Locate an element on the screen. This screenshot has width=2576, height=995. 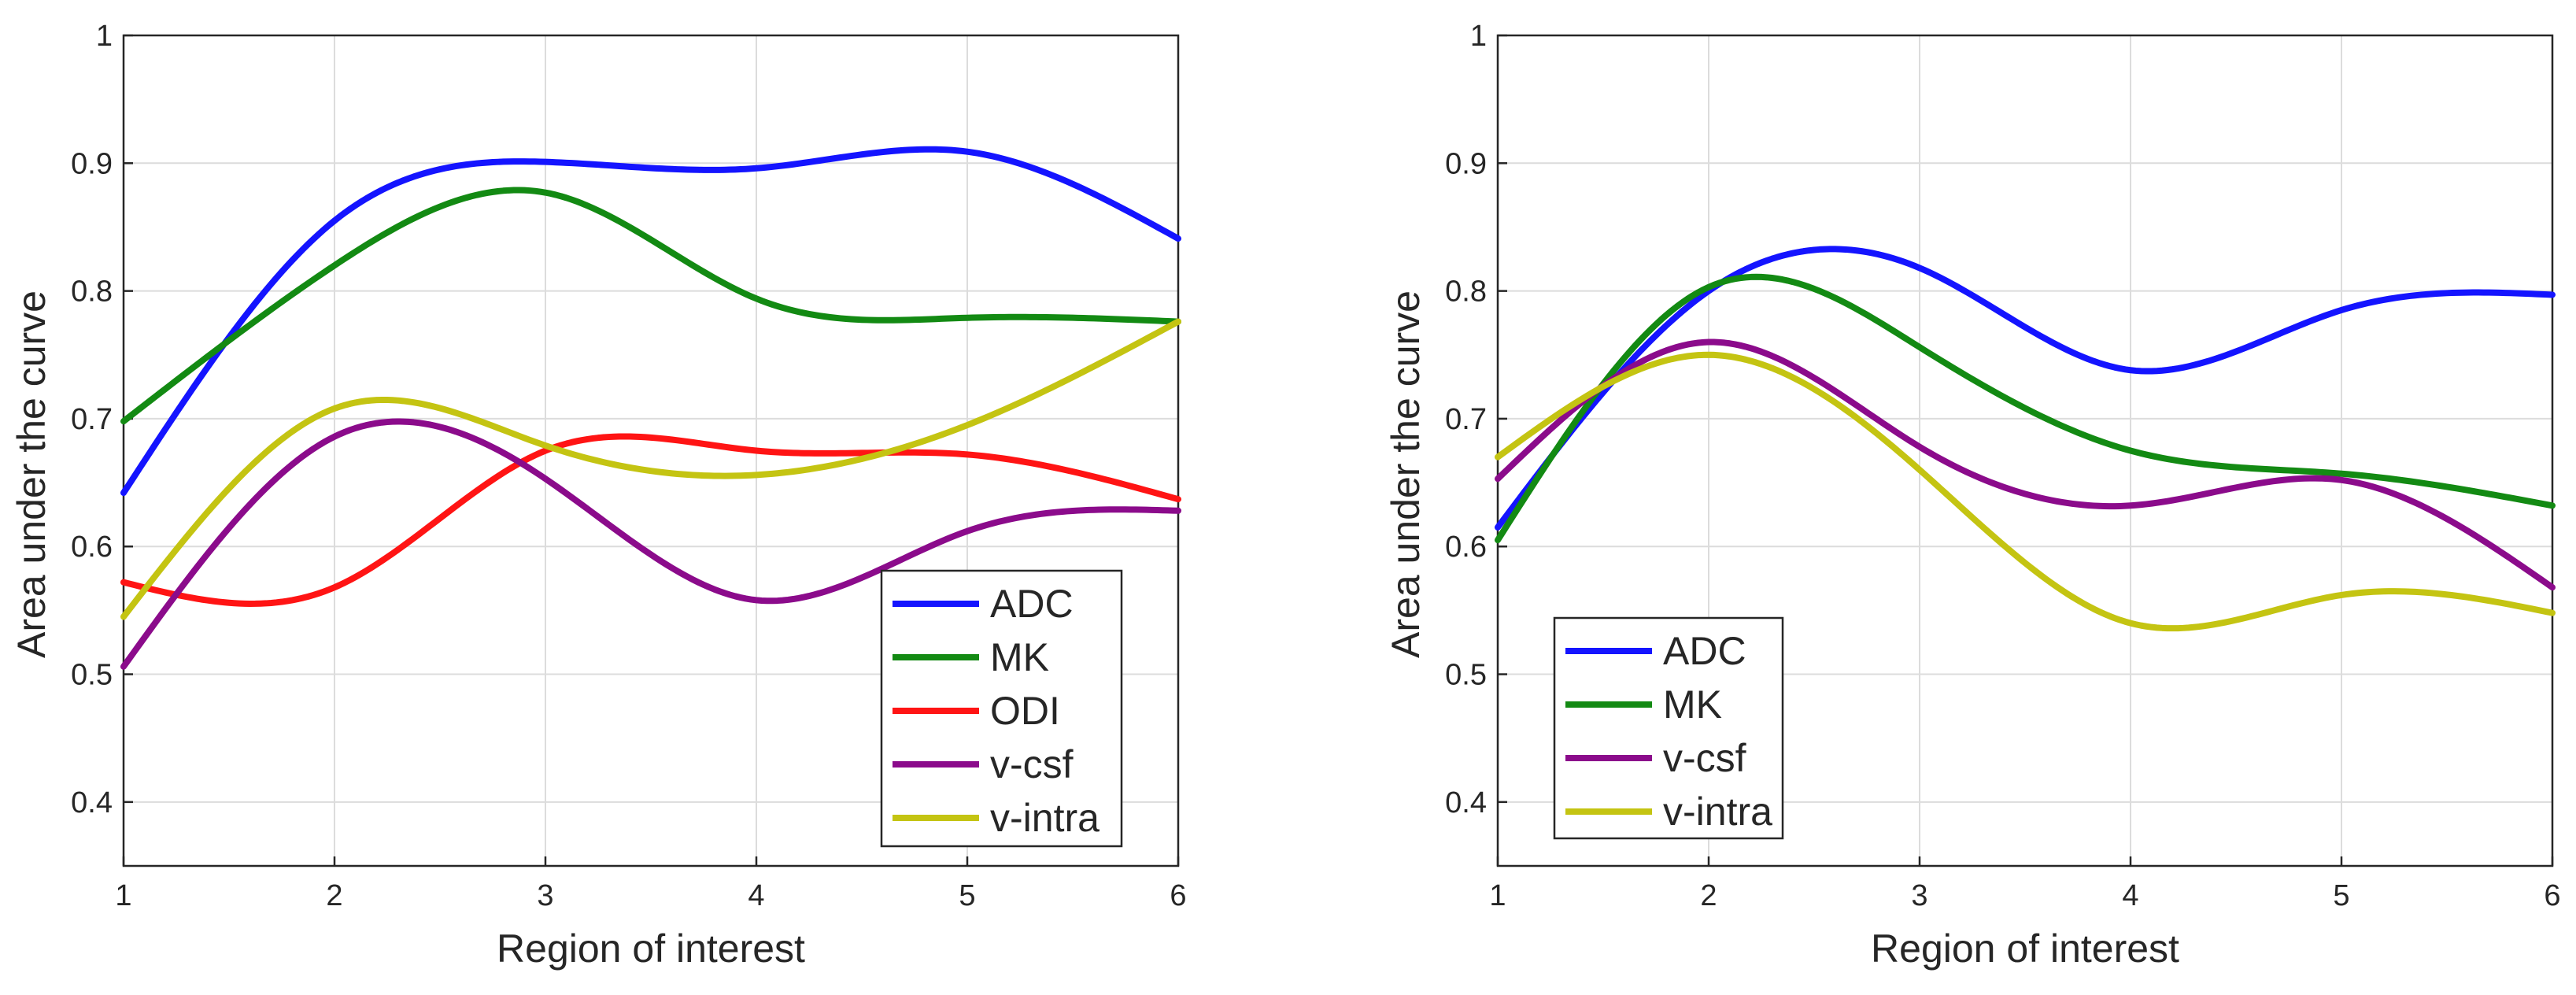
legend: ADC MK v-csf v-intra is located at coordinates (1668, 728).